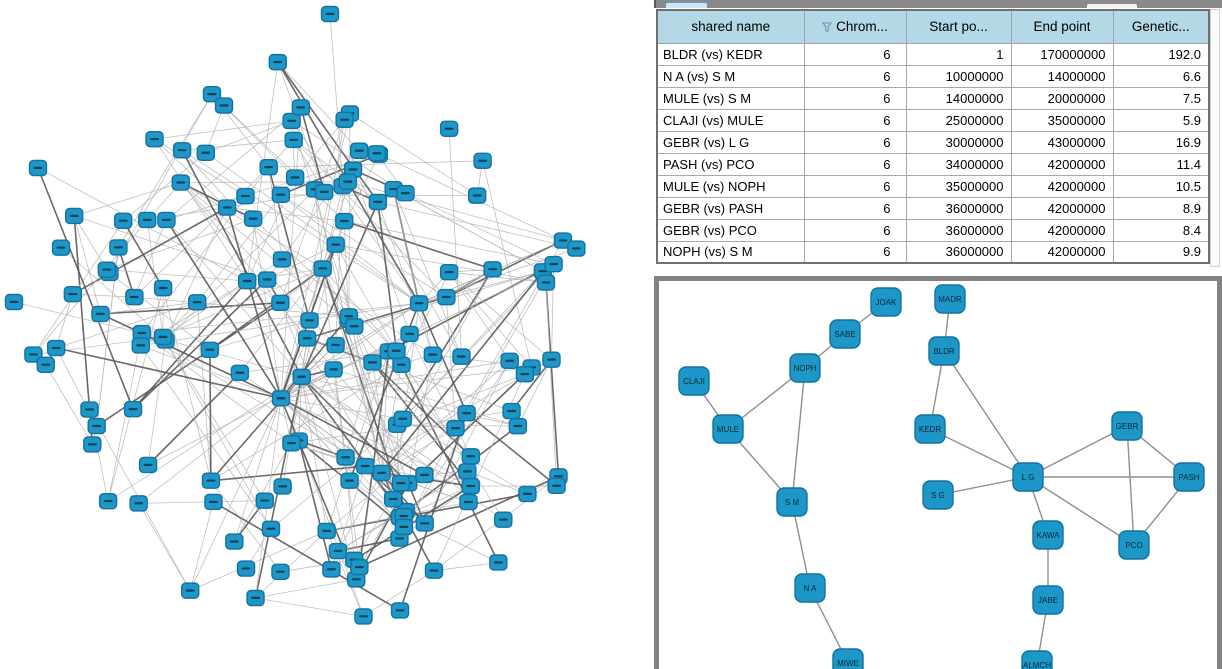 Image resolution: width=1222 pixels, height=669 pixels. I want to click on table-cell-start-point: 14000000, so click(958, 98).